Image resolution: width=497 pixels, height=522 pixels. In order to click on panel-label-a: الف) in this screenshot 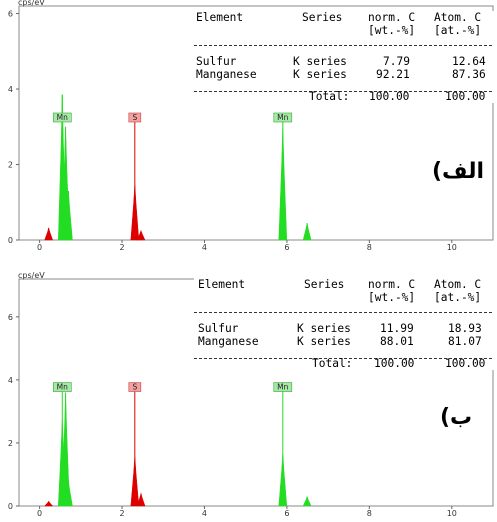, I will do `click(458, 171)`.